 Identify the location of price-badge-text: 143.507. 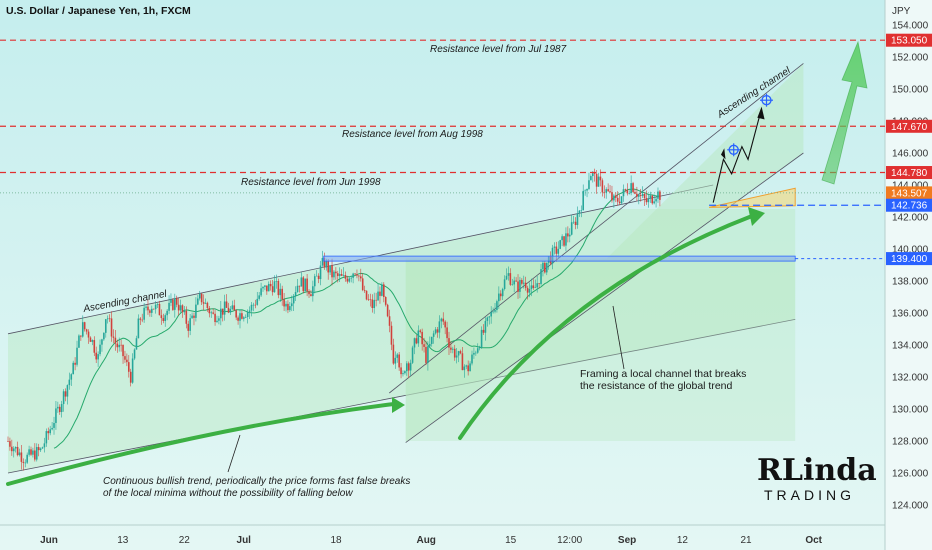
(909, 193).